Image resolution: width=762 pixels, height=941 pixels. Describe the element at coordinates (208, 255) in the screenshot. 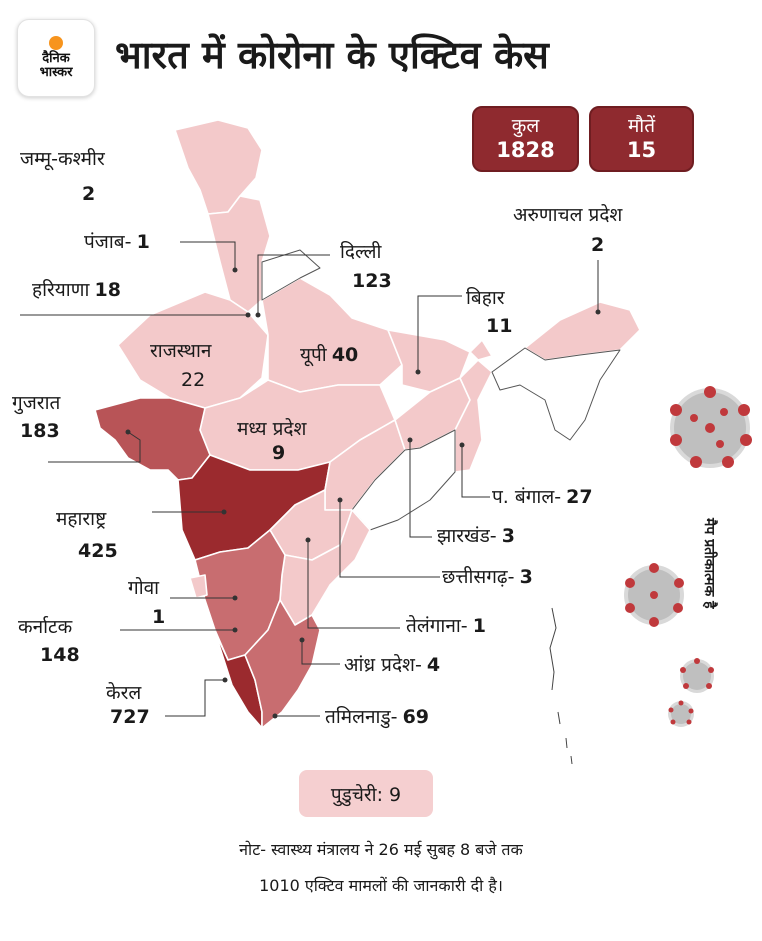

I see `leader-punjab` at that location.